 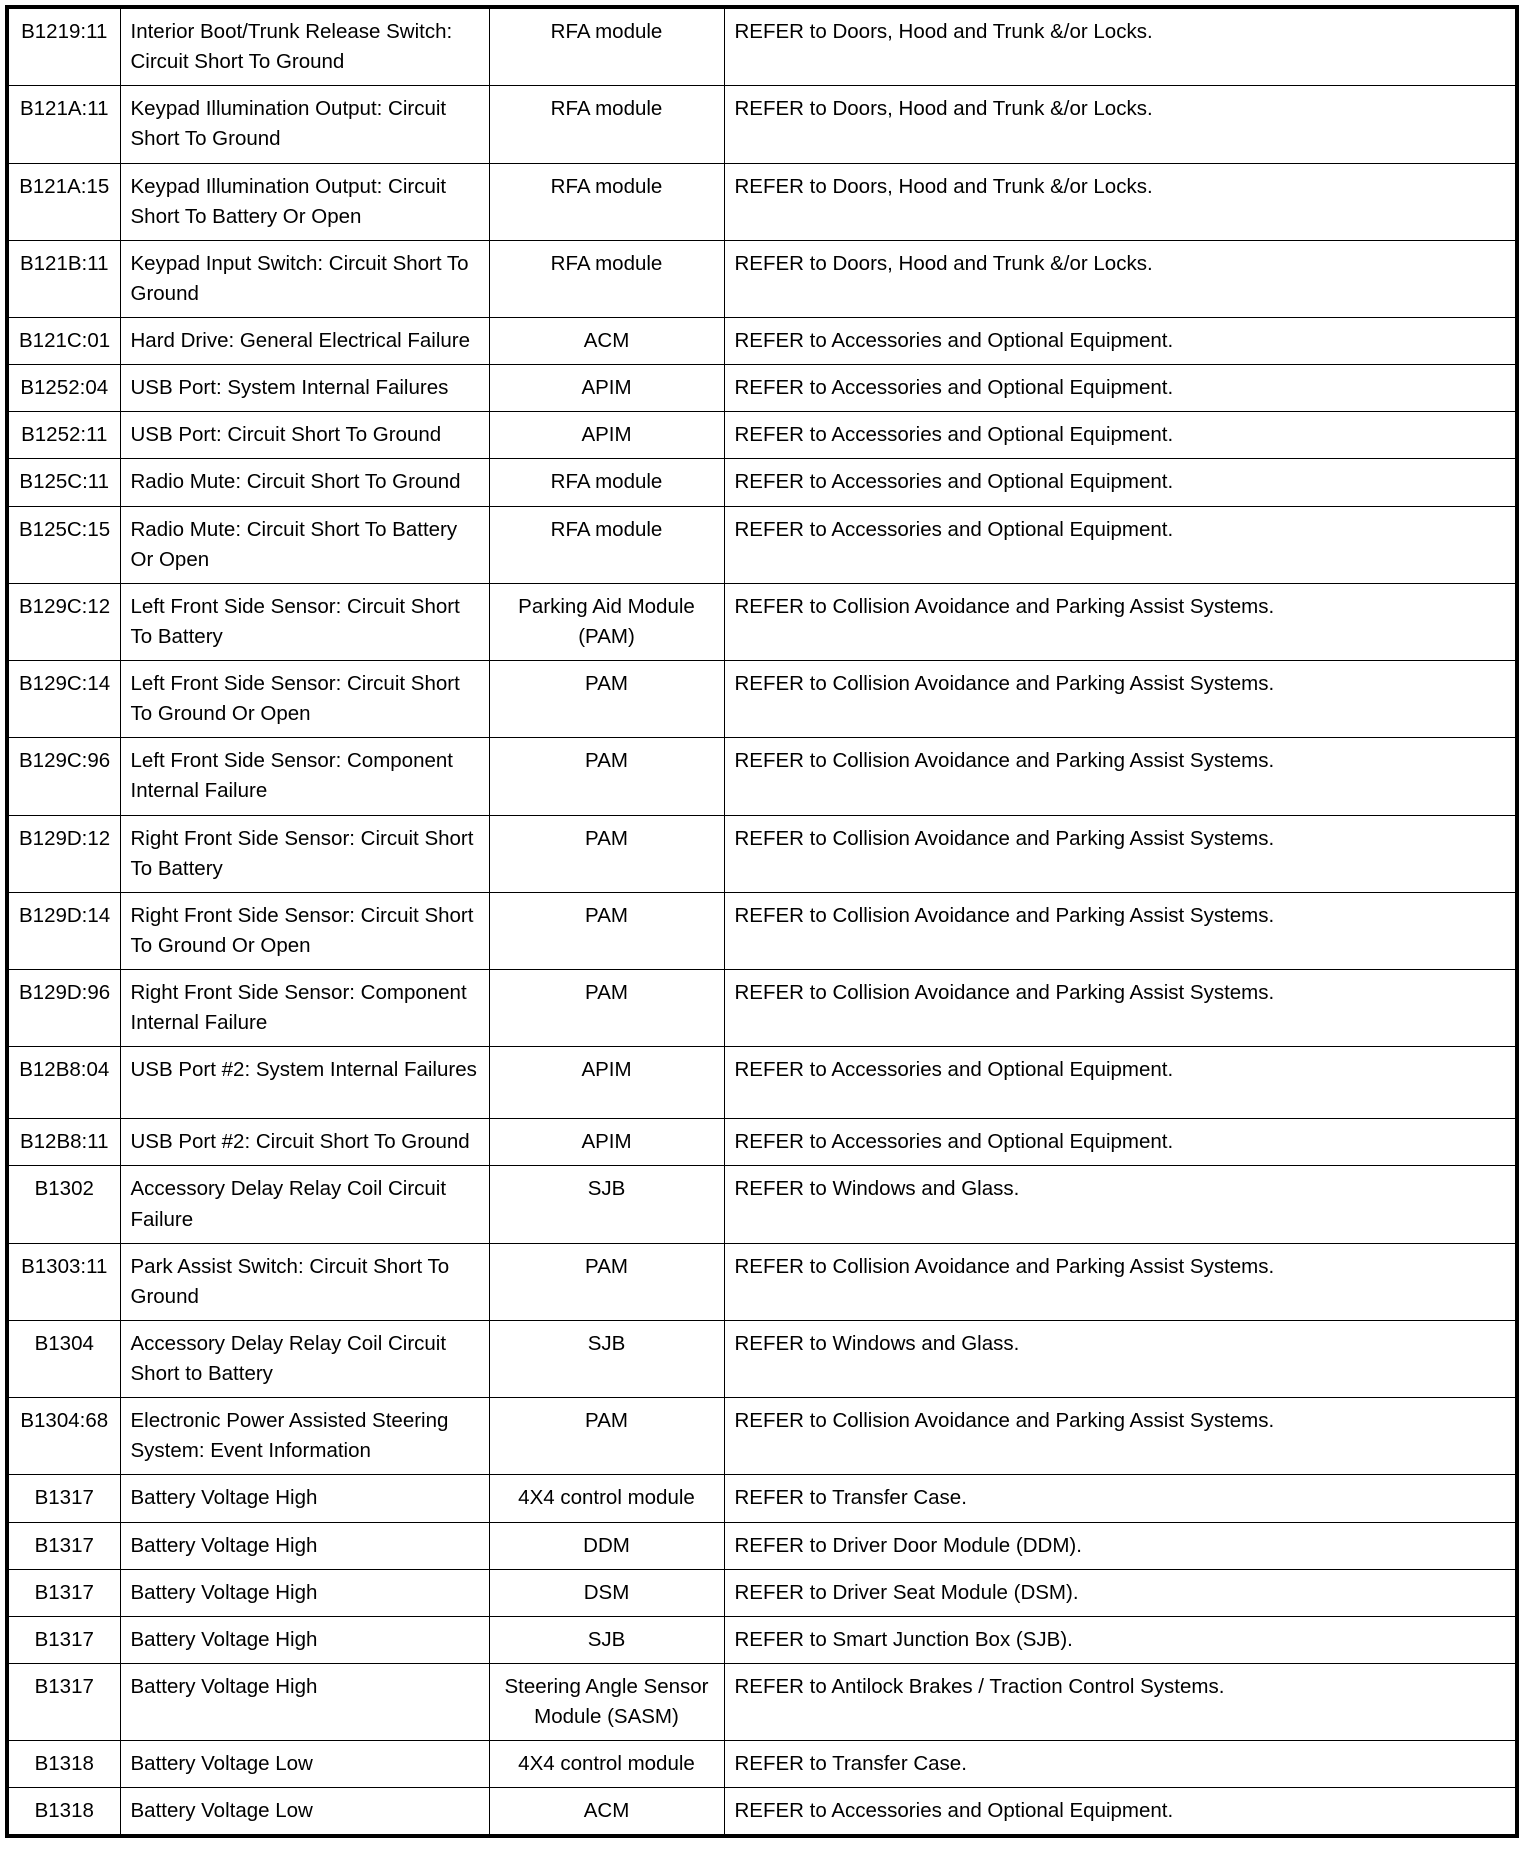 What do you see at coordinates (63, 435) in the screenshot?
I see `dtc-code-cell: B1252:11` at bounding box center [63, 435].